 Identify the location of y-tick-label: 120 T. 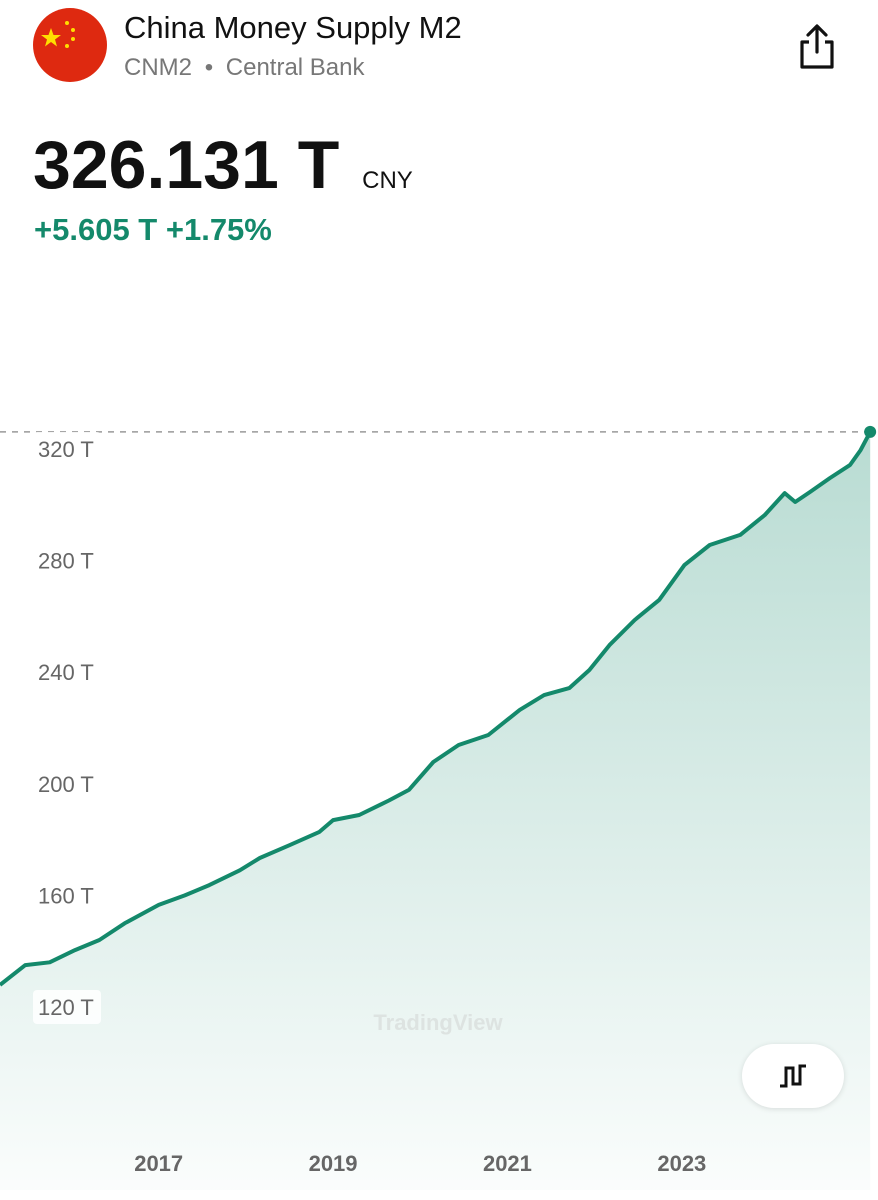
(66, 1007).